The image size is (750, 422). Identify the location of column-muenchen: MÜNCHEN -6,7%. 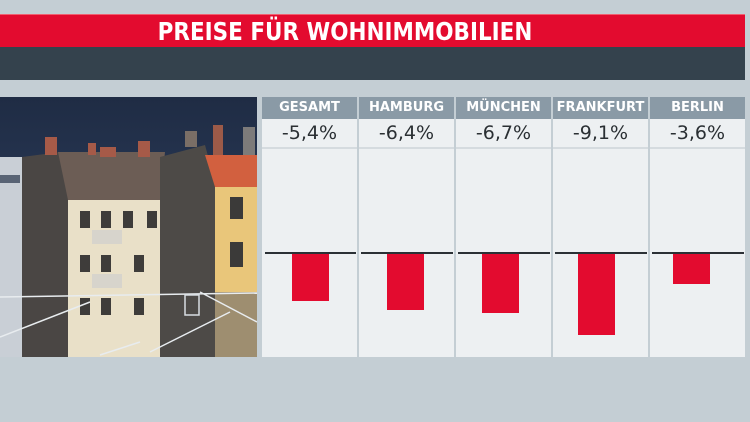
(503, 227).